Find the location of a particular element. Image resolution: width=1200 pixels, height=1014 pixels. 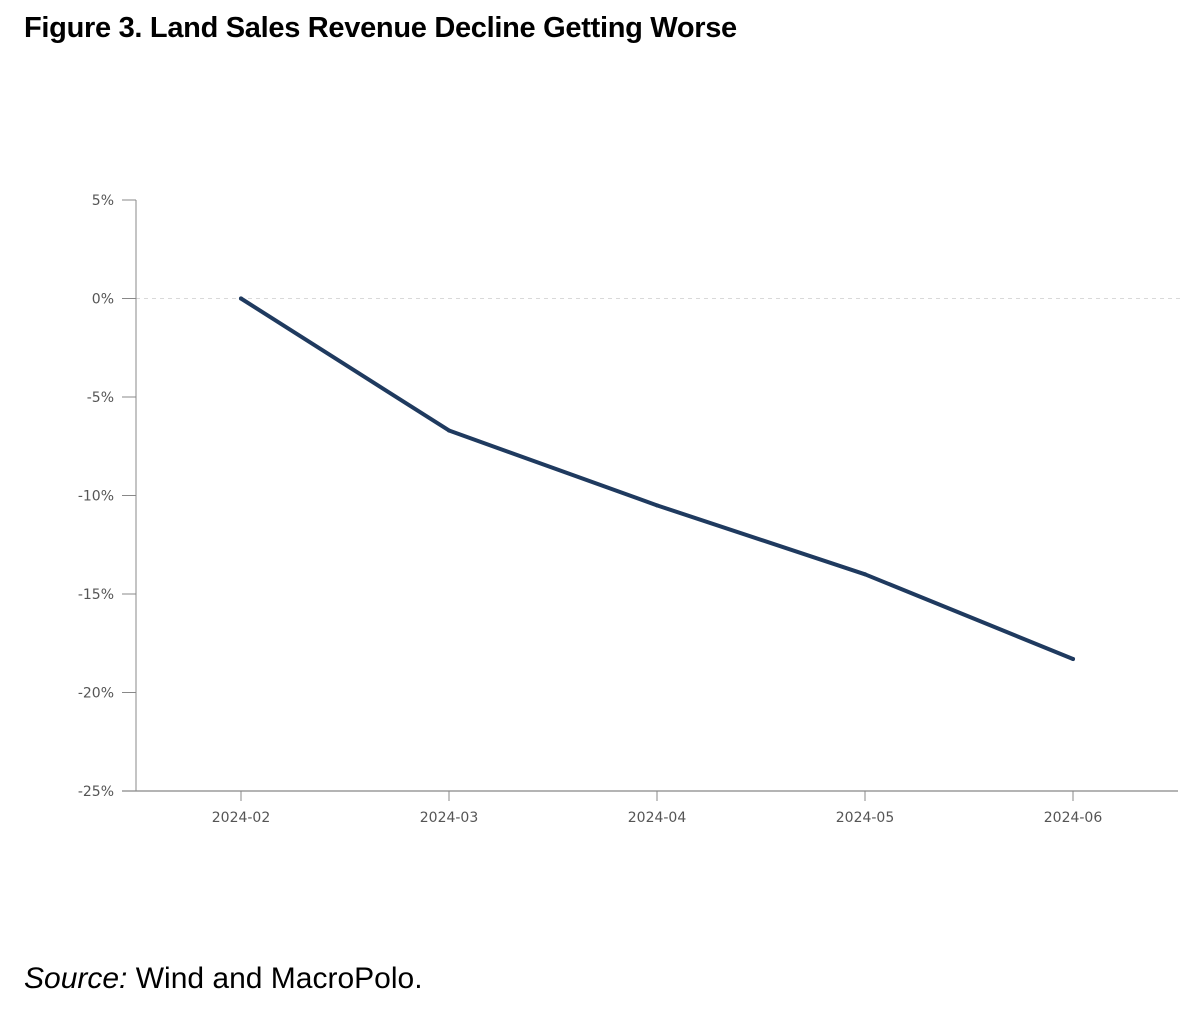

x-tick-label: 2024-02 is located at coordinates (241, 818).